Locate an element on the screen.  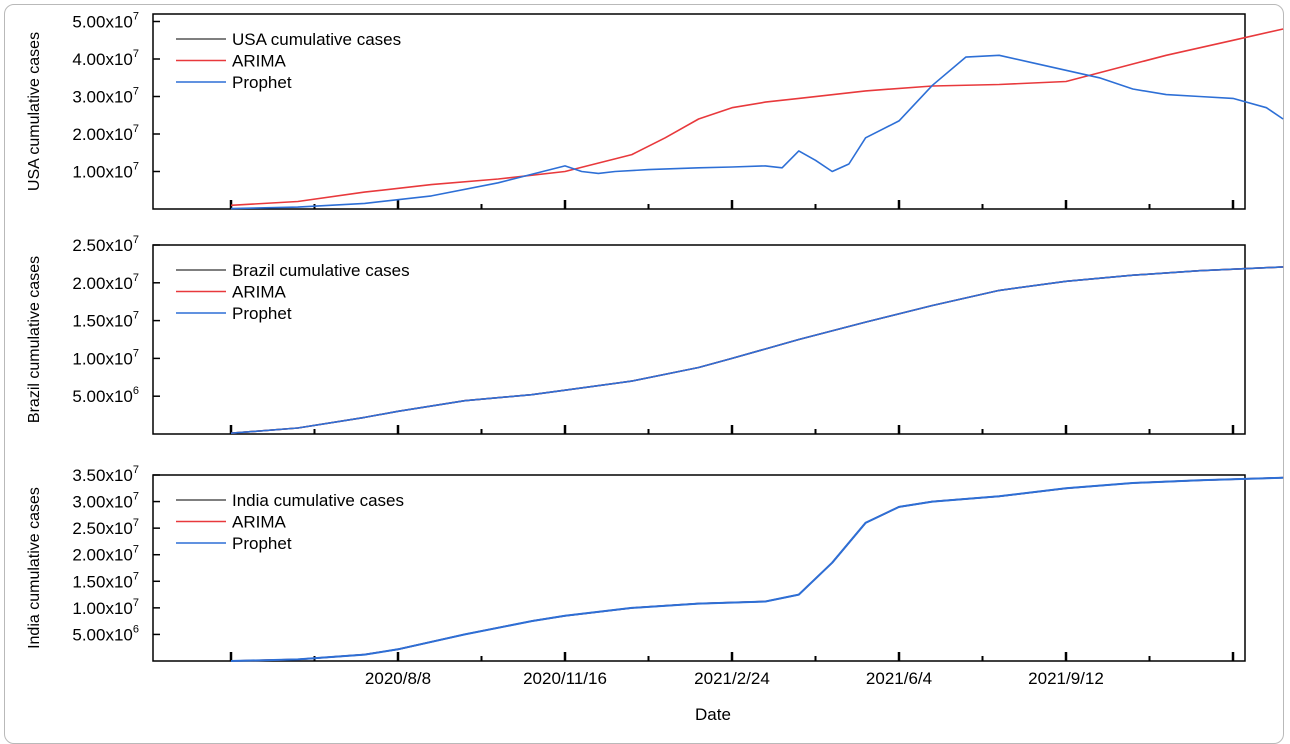
legend-label: India cumulative cases is located at coordinates (318, 500).